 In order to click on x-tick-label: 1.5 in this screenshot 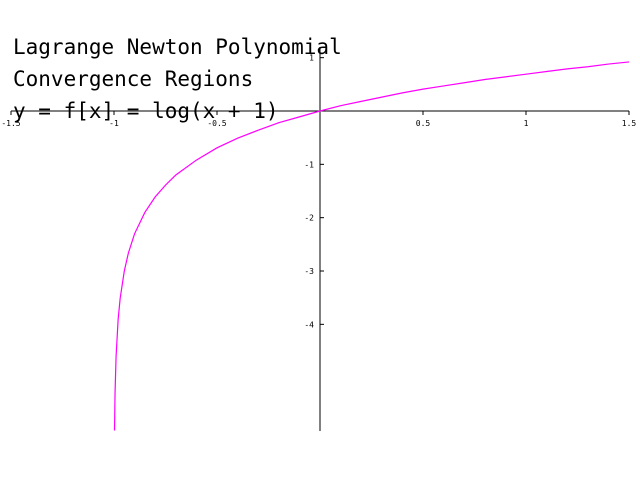, I will do `click(629, 123)`.